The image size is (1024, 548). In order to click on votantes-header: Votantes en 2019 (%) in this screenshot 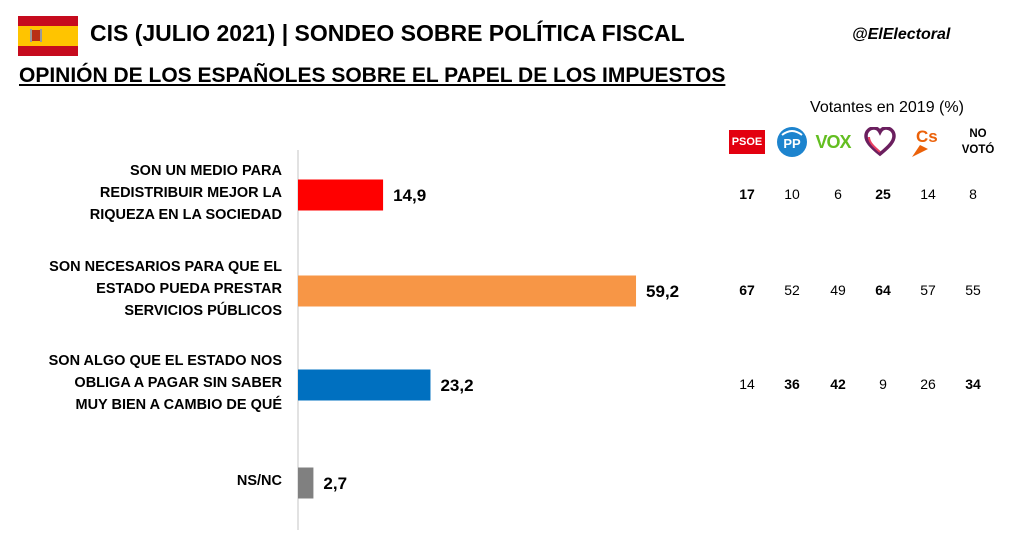, I will do `click(887, 107)`.